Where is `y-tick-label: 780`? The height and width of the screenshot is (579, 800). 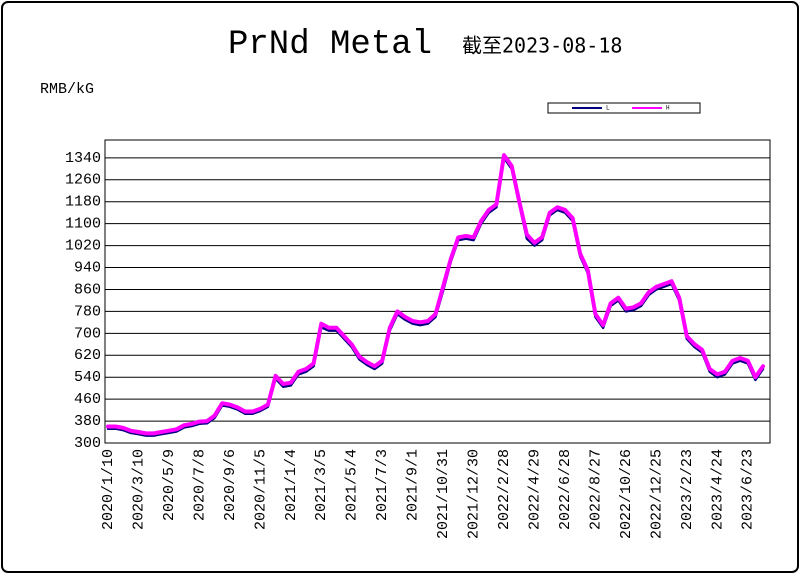
y-tick-label: 780 is located at coordinates (87, 311).